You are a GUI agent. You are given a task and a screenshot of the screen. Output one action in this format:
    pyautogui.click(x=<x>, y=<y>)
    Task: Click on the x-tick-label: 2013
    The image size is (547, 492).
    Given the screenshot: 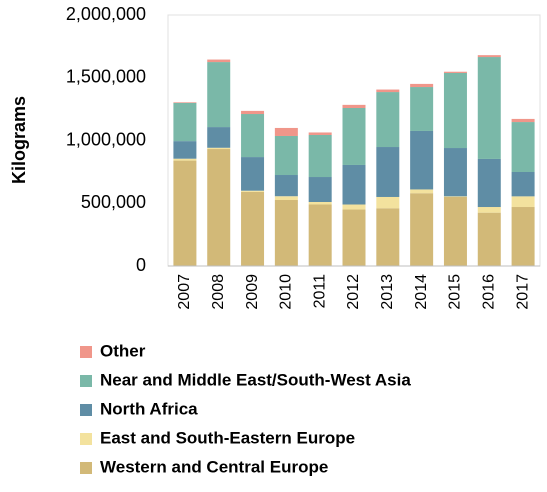 What is the action you would take?
    pyautogui.click(x=387, y=292)
    